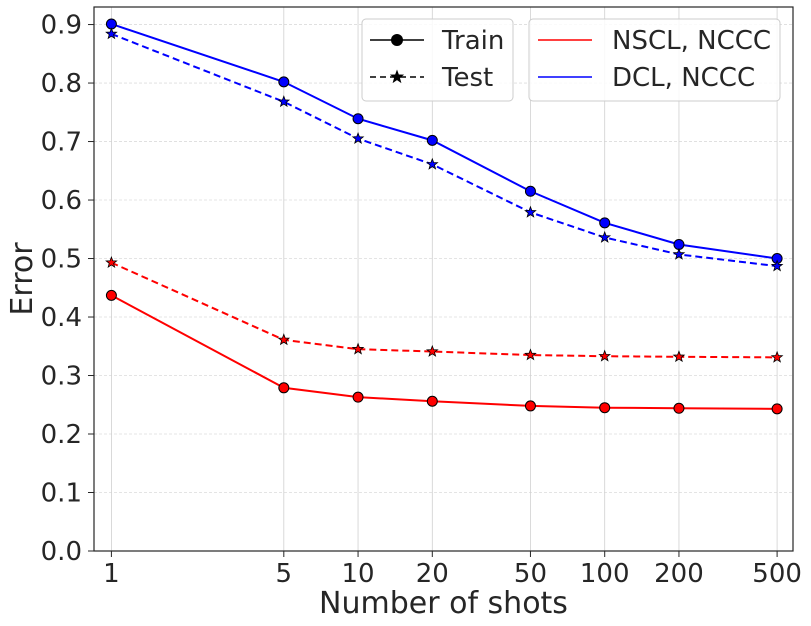 The height and width of the screenshot is (626, 811). What do you see at coordinates (61, 143) in the screenshot?
I see `y-tick-label: 0.7` at bounding box center [61, 143].